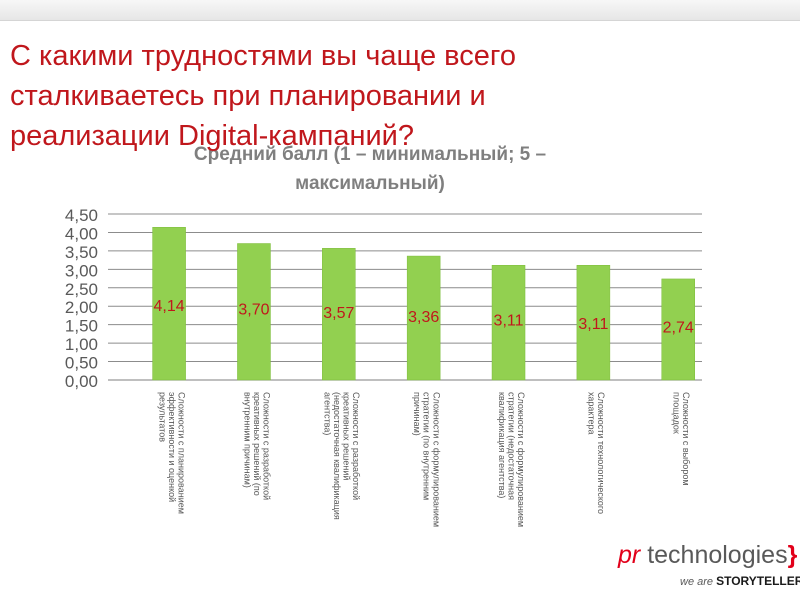 Image resolution: width=800 pixels, height=600 pixels. Describe the element at coordinates (792, 555) in the screenshot. I see `logo-brace: }` at that location.